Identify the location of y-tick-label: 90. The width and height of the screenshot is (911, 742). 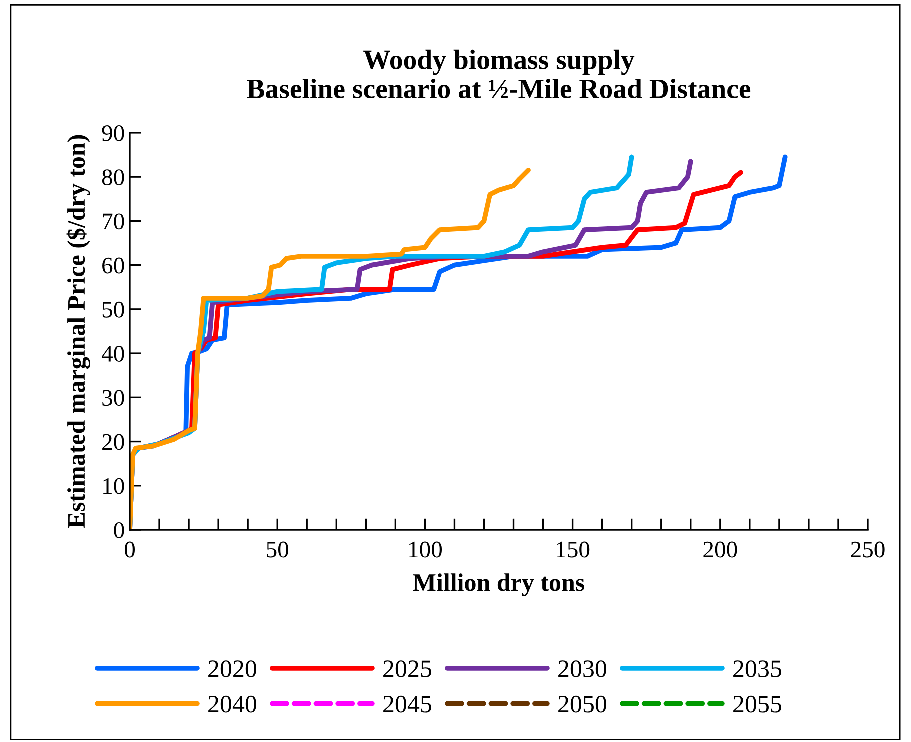
(113, 133).